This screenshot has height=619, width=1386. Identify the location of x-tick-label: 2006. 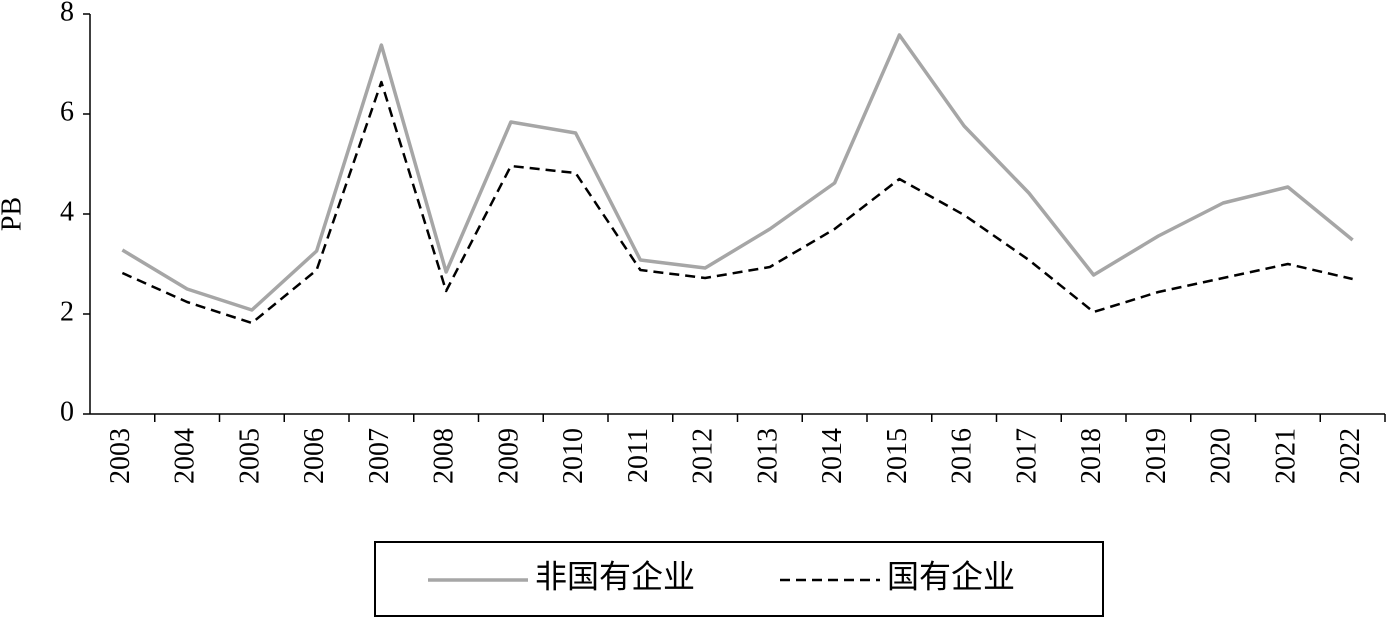
(314, 456).